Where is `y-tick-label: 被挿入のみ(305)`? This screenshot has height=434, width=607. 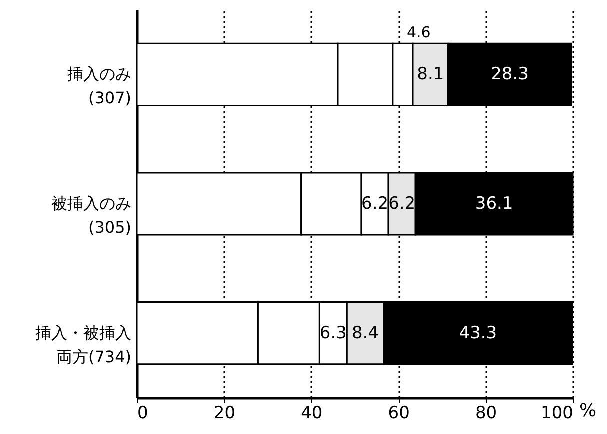 y-tick-label: 被挿入のみ(305) is located at coordinates (92, 215).